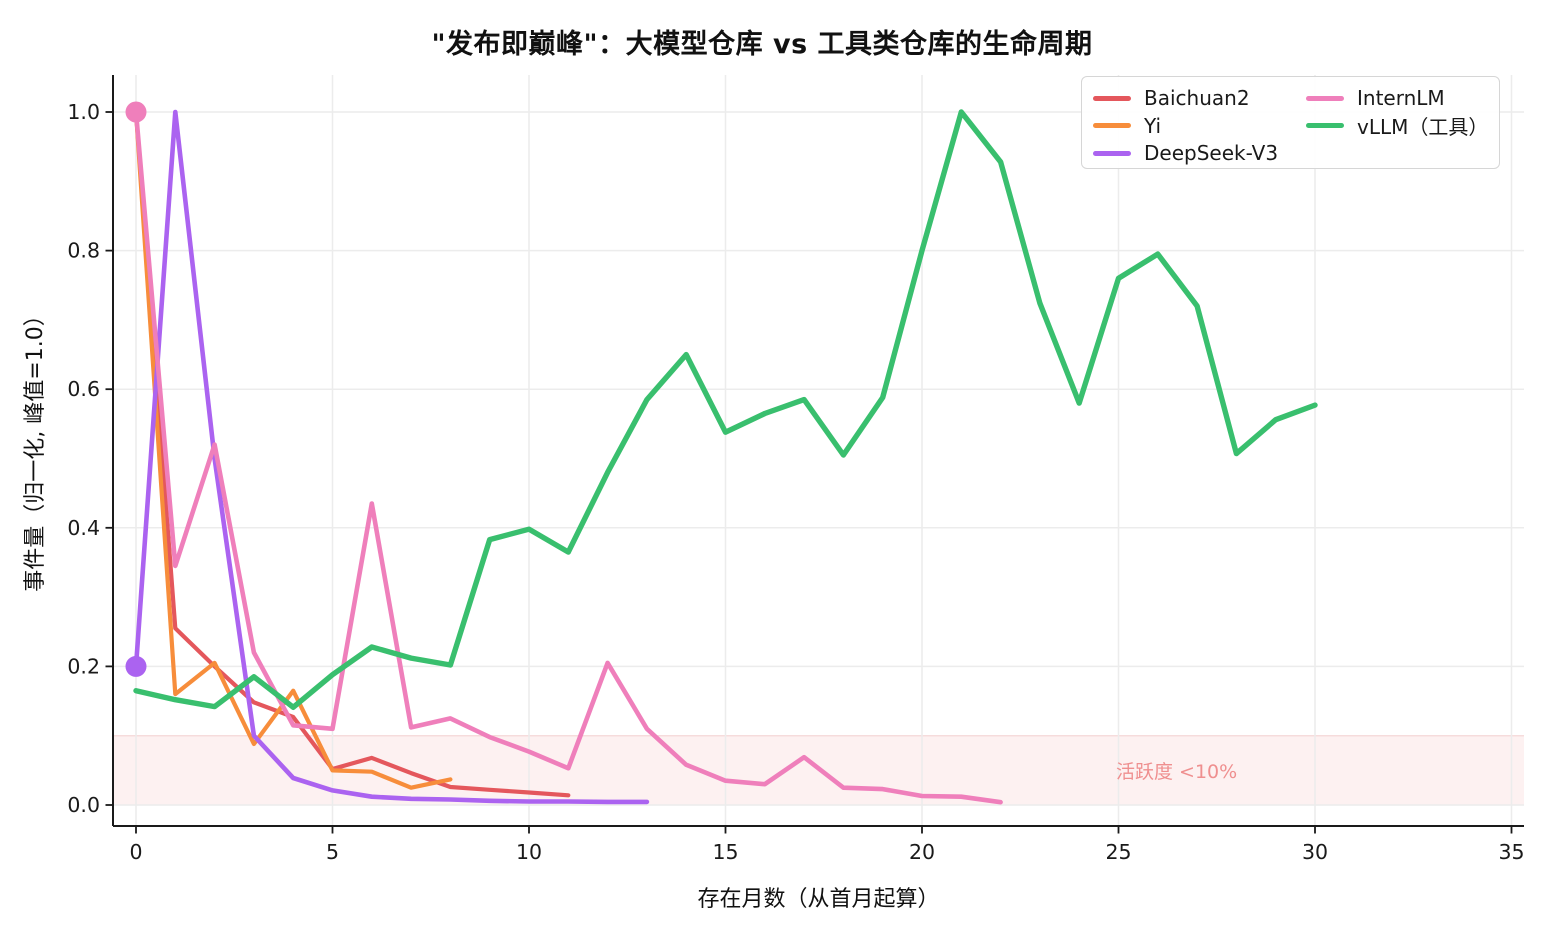  What do you see at coordinates (1153, 125) in the screenshot?
I see `legend-label: Yi` at bounding box center [1153, 125].